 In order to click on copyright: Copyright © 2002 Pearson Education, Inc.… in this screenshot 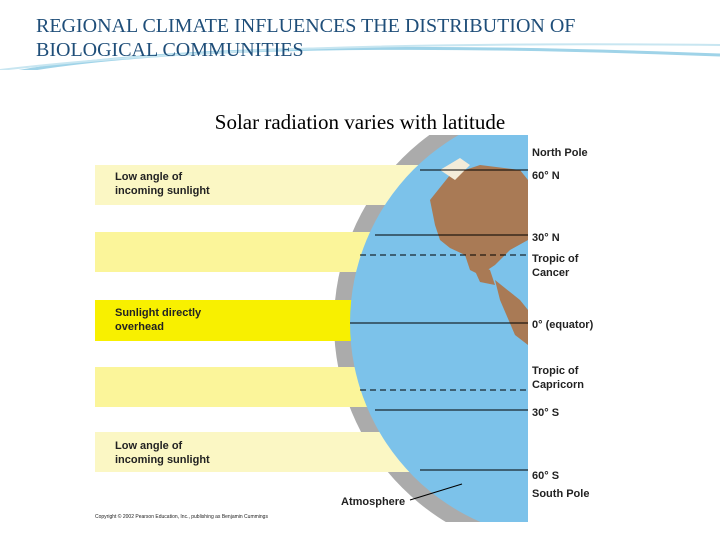, I will do `click(181, 516)`.